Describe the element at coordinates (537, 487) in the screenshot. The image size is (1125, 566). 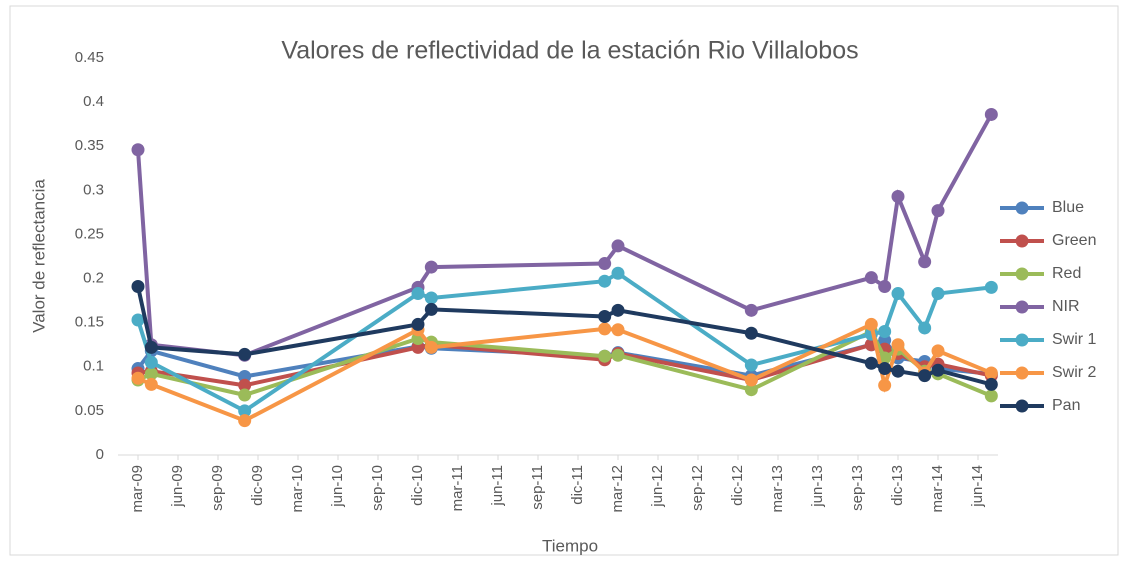
I see `x-tick-label: sep-11` at that location.